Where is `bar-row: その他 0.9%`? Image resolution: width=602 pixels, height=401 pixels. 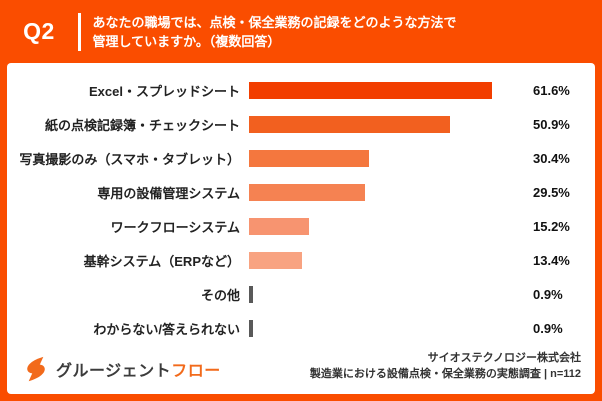
bar-row: その他 0.9% is located at coordinates (301, 294).